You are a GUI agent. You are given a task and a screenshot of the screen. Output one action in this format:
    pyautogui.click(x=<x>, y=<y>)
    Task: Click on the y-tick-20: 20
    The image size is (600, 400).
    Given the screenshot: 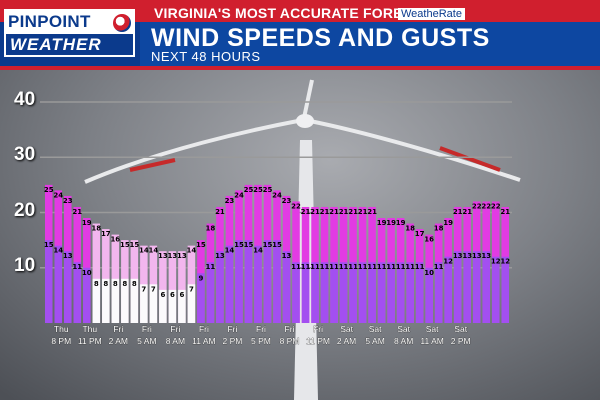 What is the action you would take?
    pyautogui.click(x=25, y=210)
    